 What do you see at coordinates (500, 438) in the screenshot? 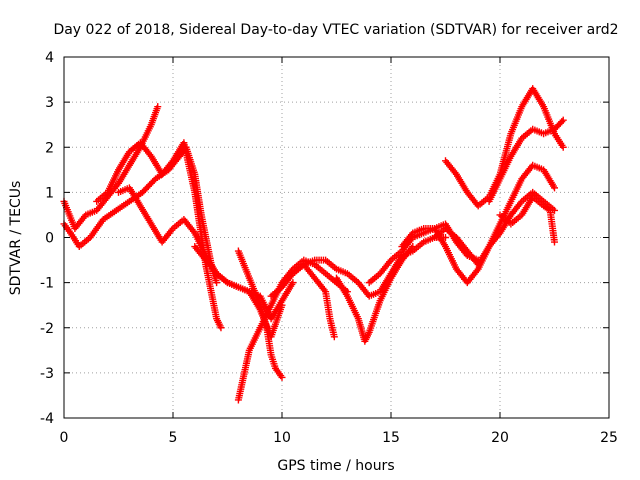
I see `x-tick-label: 20` at bounding box center [500, 438].